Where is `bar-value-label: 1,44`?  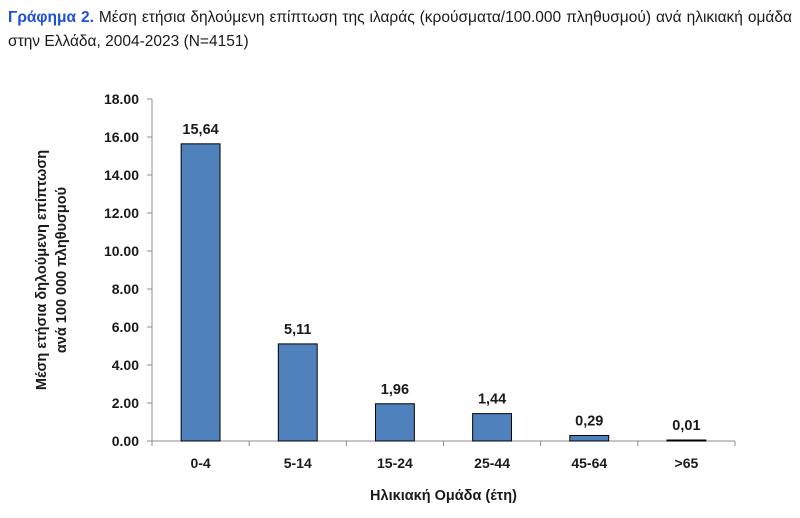
bar-value-label: 1,44 is located at coordinates (492, 400).